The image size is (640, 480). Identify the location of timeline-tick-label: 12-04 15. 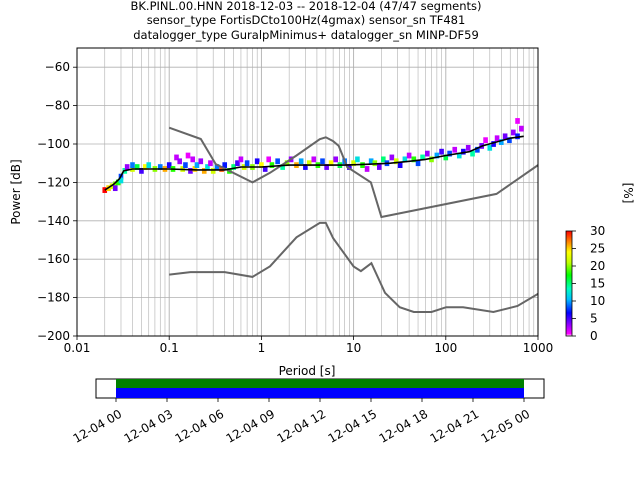
(353, 426).